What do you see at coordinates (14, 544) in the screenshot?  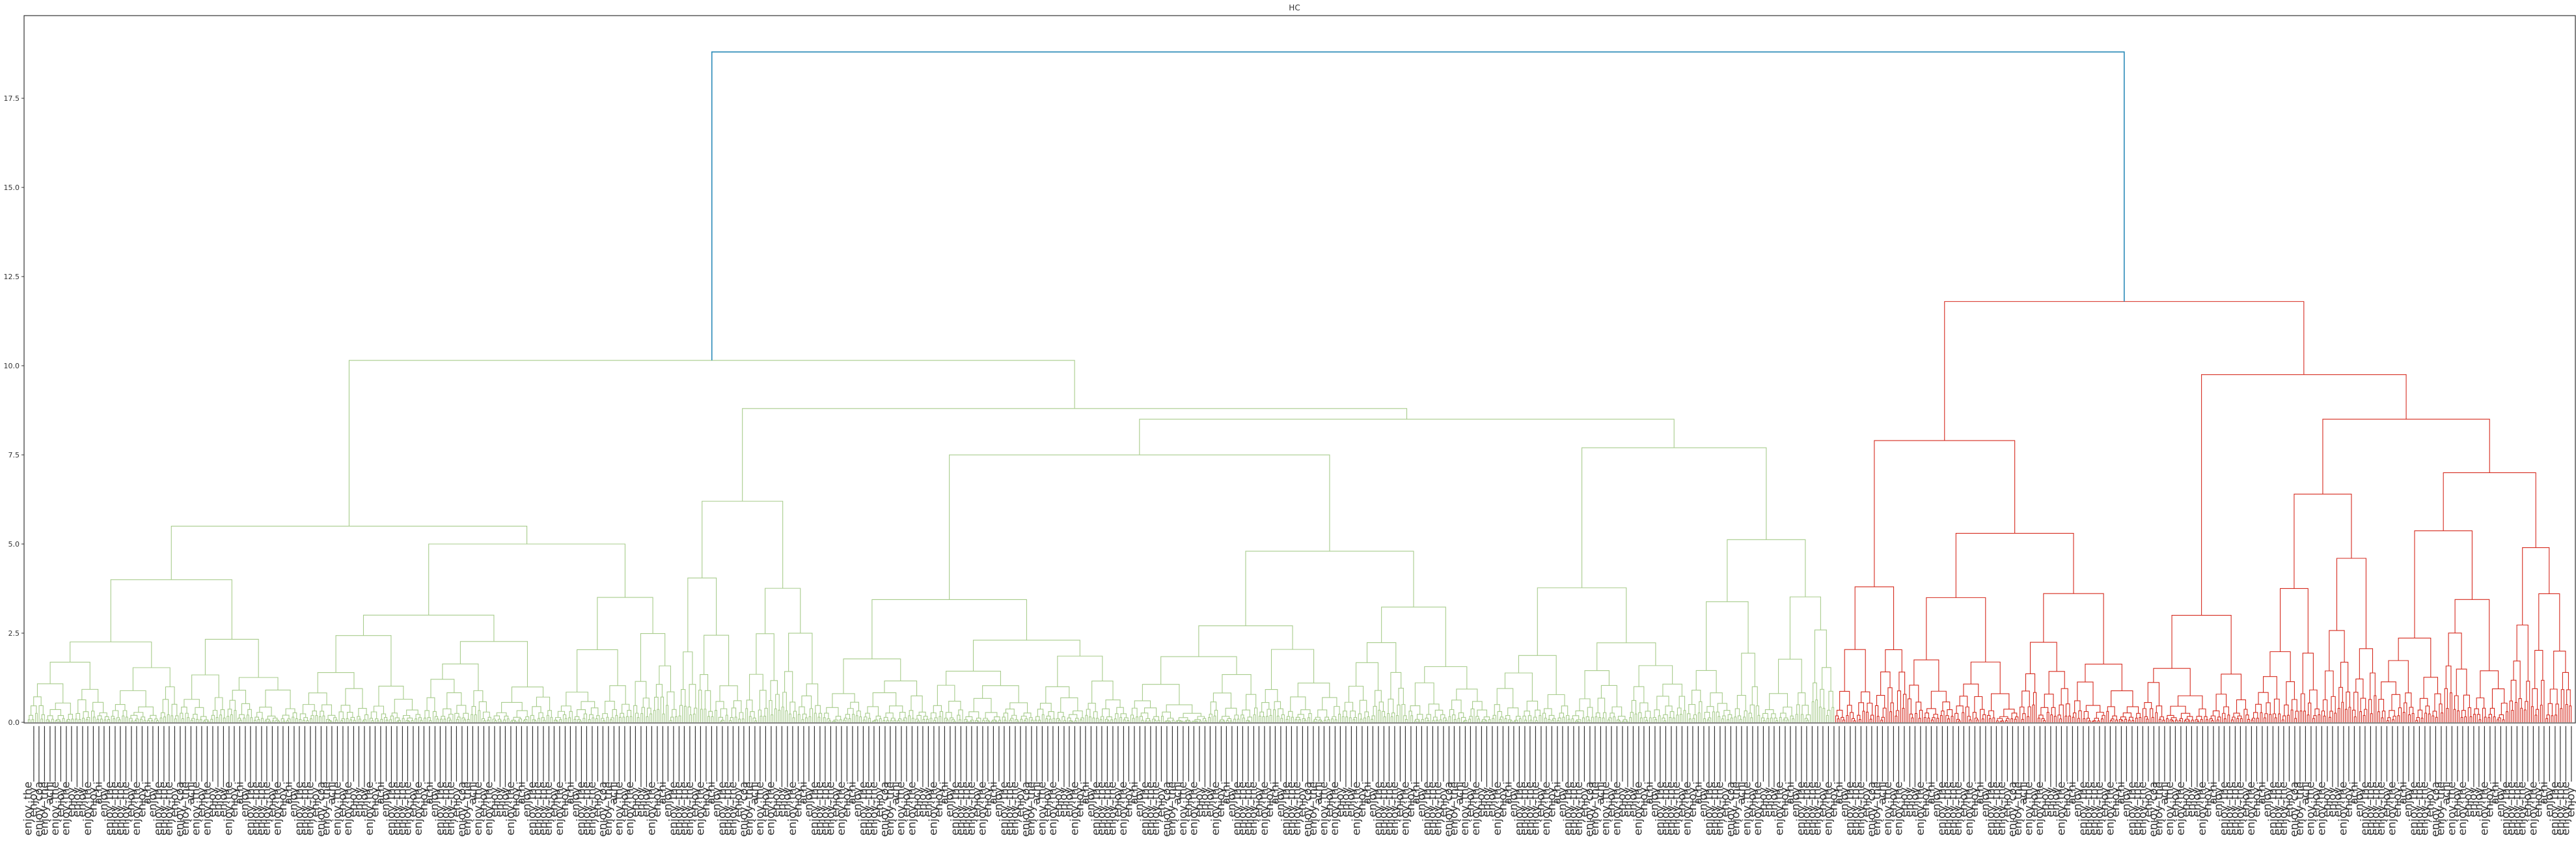 I see `y-tick-label: 5.0` at bounding box center [14, 544].